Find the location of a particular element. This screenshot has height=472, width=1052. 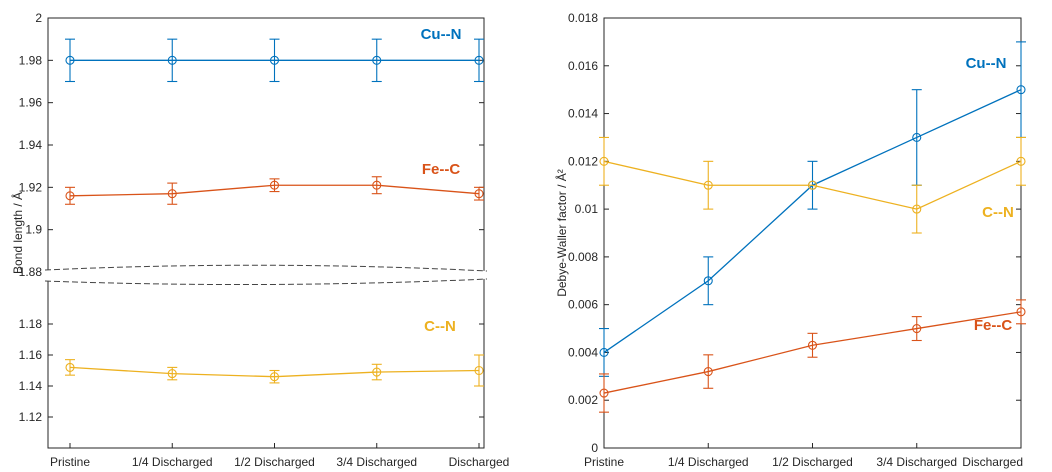

right-xtick-label: 3/4 Discharged is located at coordinates (916, 462).